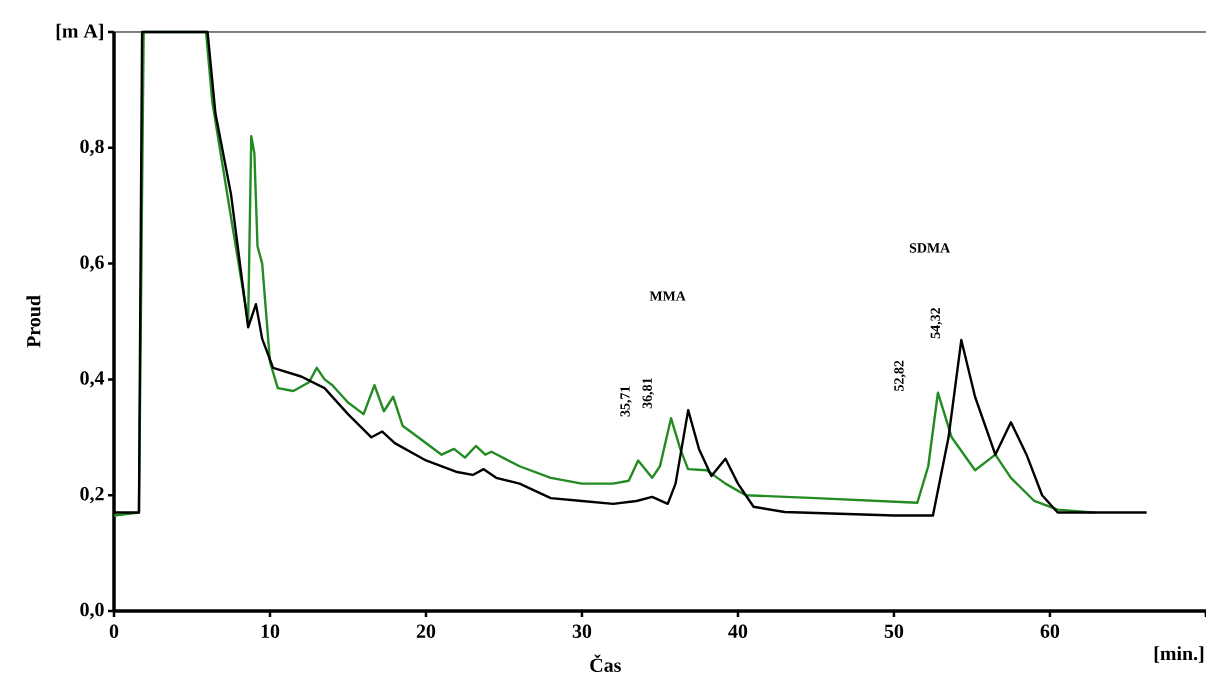 This screenshot has height=694, width=1206. What do you see at coordinates (894, 631) in the screenshot?
I see `x-tick-label: 50` at bounding box center [894, 631].